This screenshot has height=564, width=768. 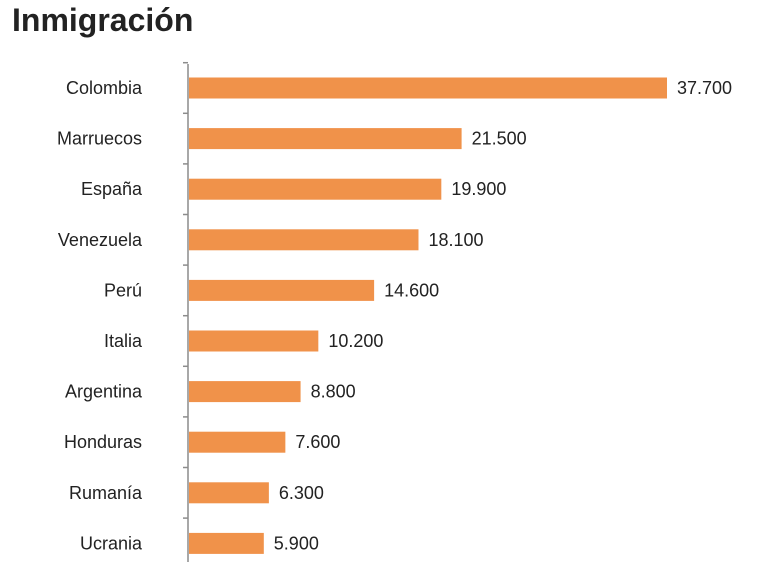 I want to click on category-label: Rumanía, so click(x=106, y=493).